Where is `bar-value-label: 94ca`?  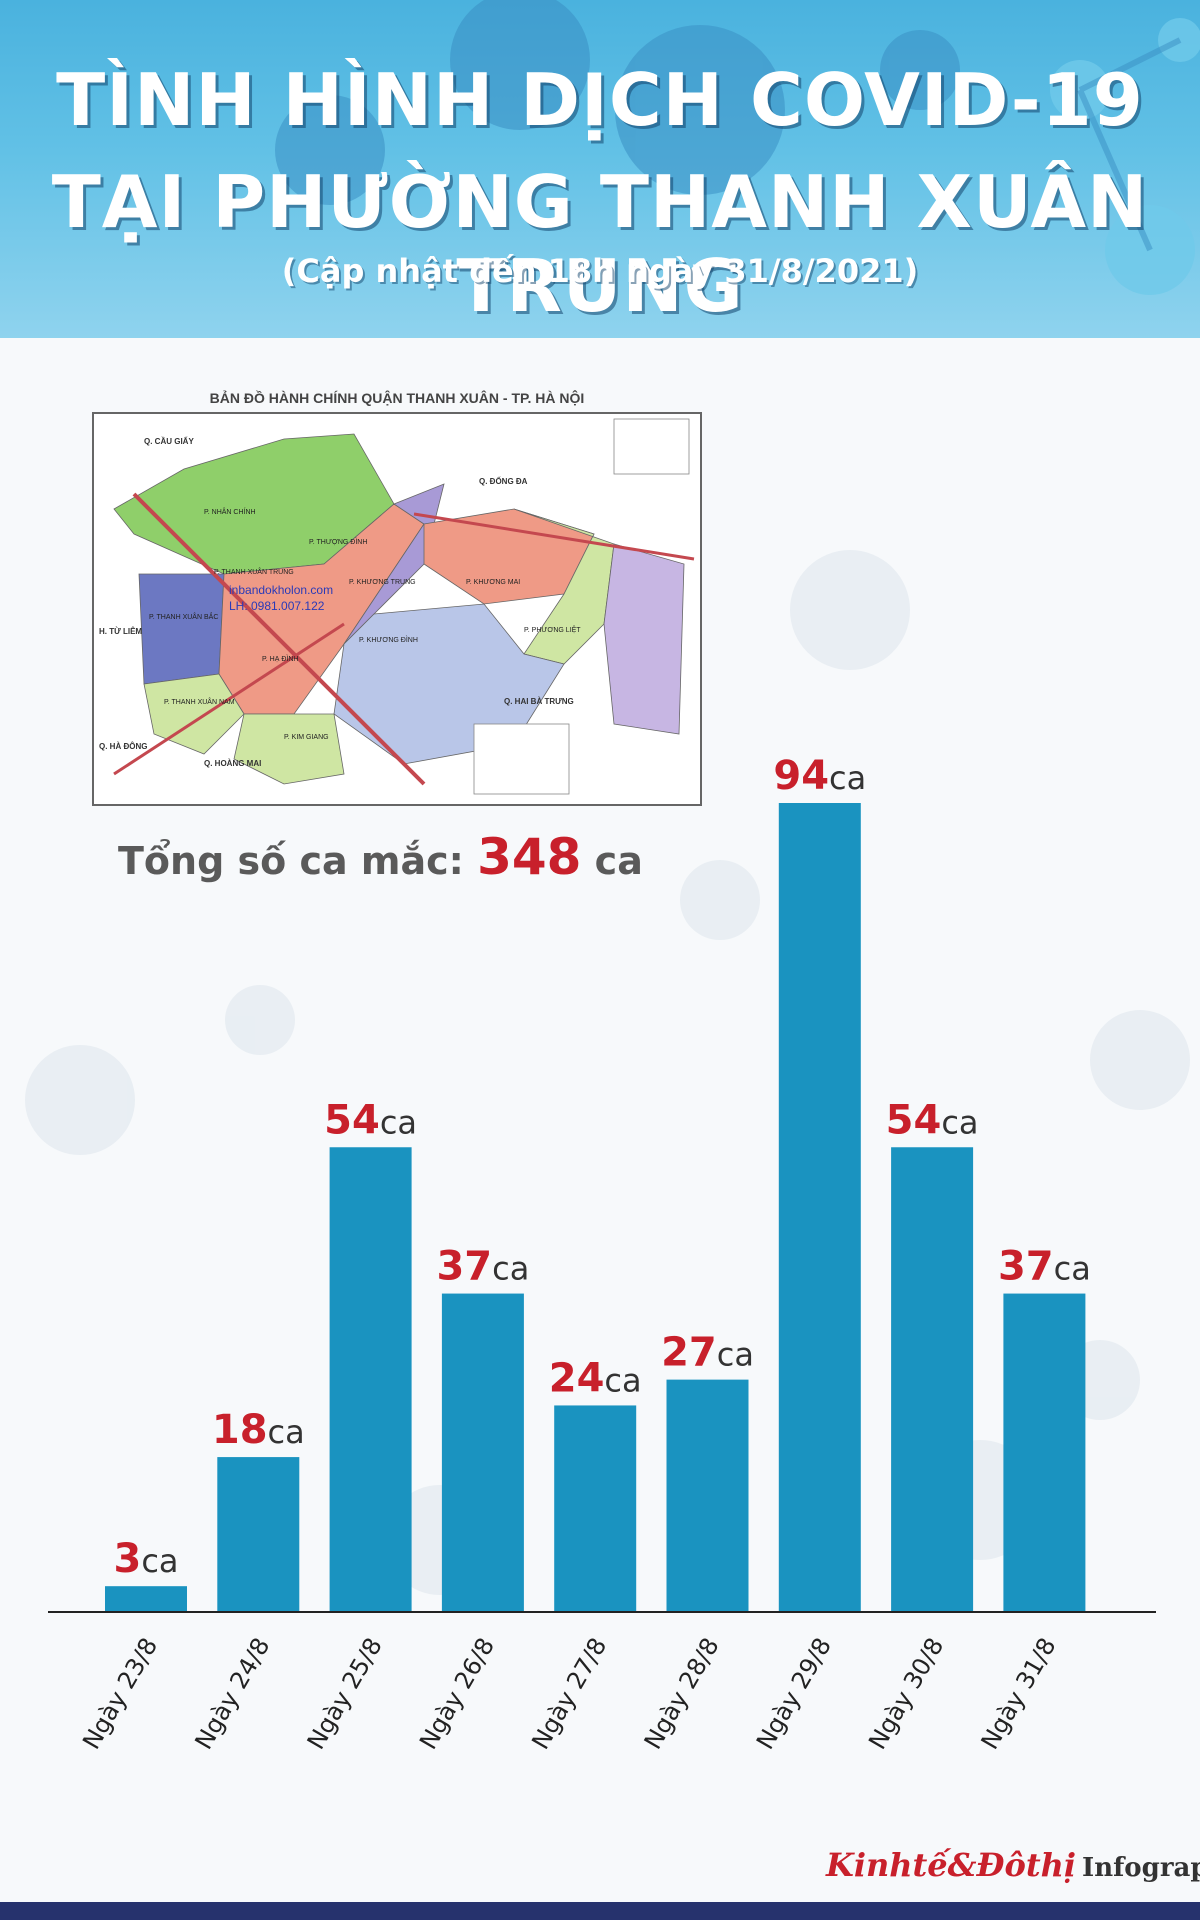 bar-value-label: 94ca is located at coordinates (819, 776).